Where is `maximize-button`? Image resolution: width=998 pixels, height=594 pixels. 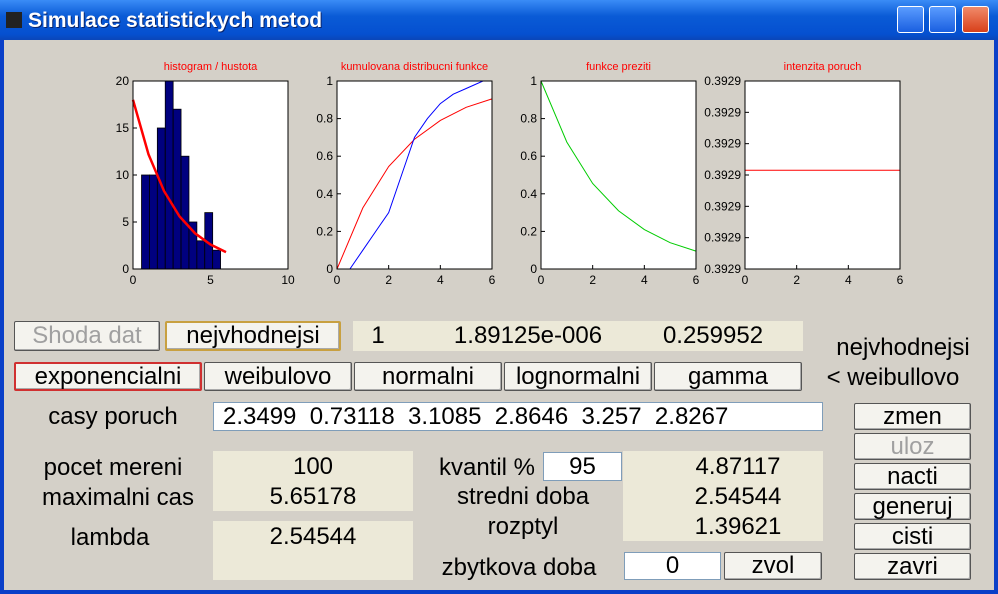 maximize-button is located at coordinates (942, 19).